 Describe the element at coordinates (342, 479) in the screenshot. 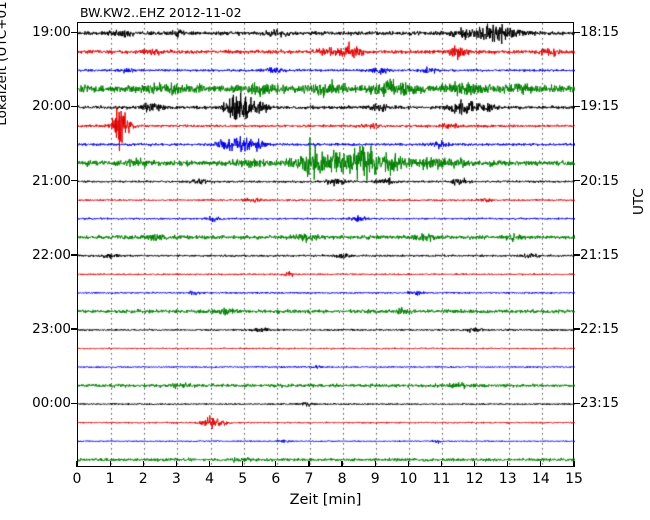

I see `x-tick-8: 8` at that location.